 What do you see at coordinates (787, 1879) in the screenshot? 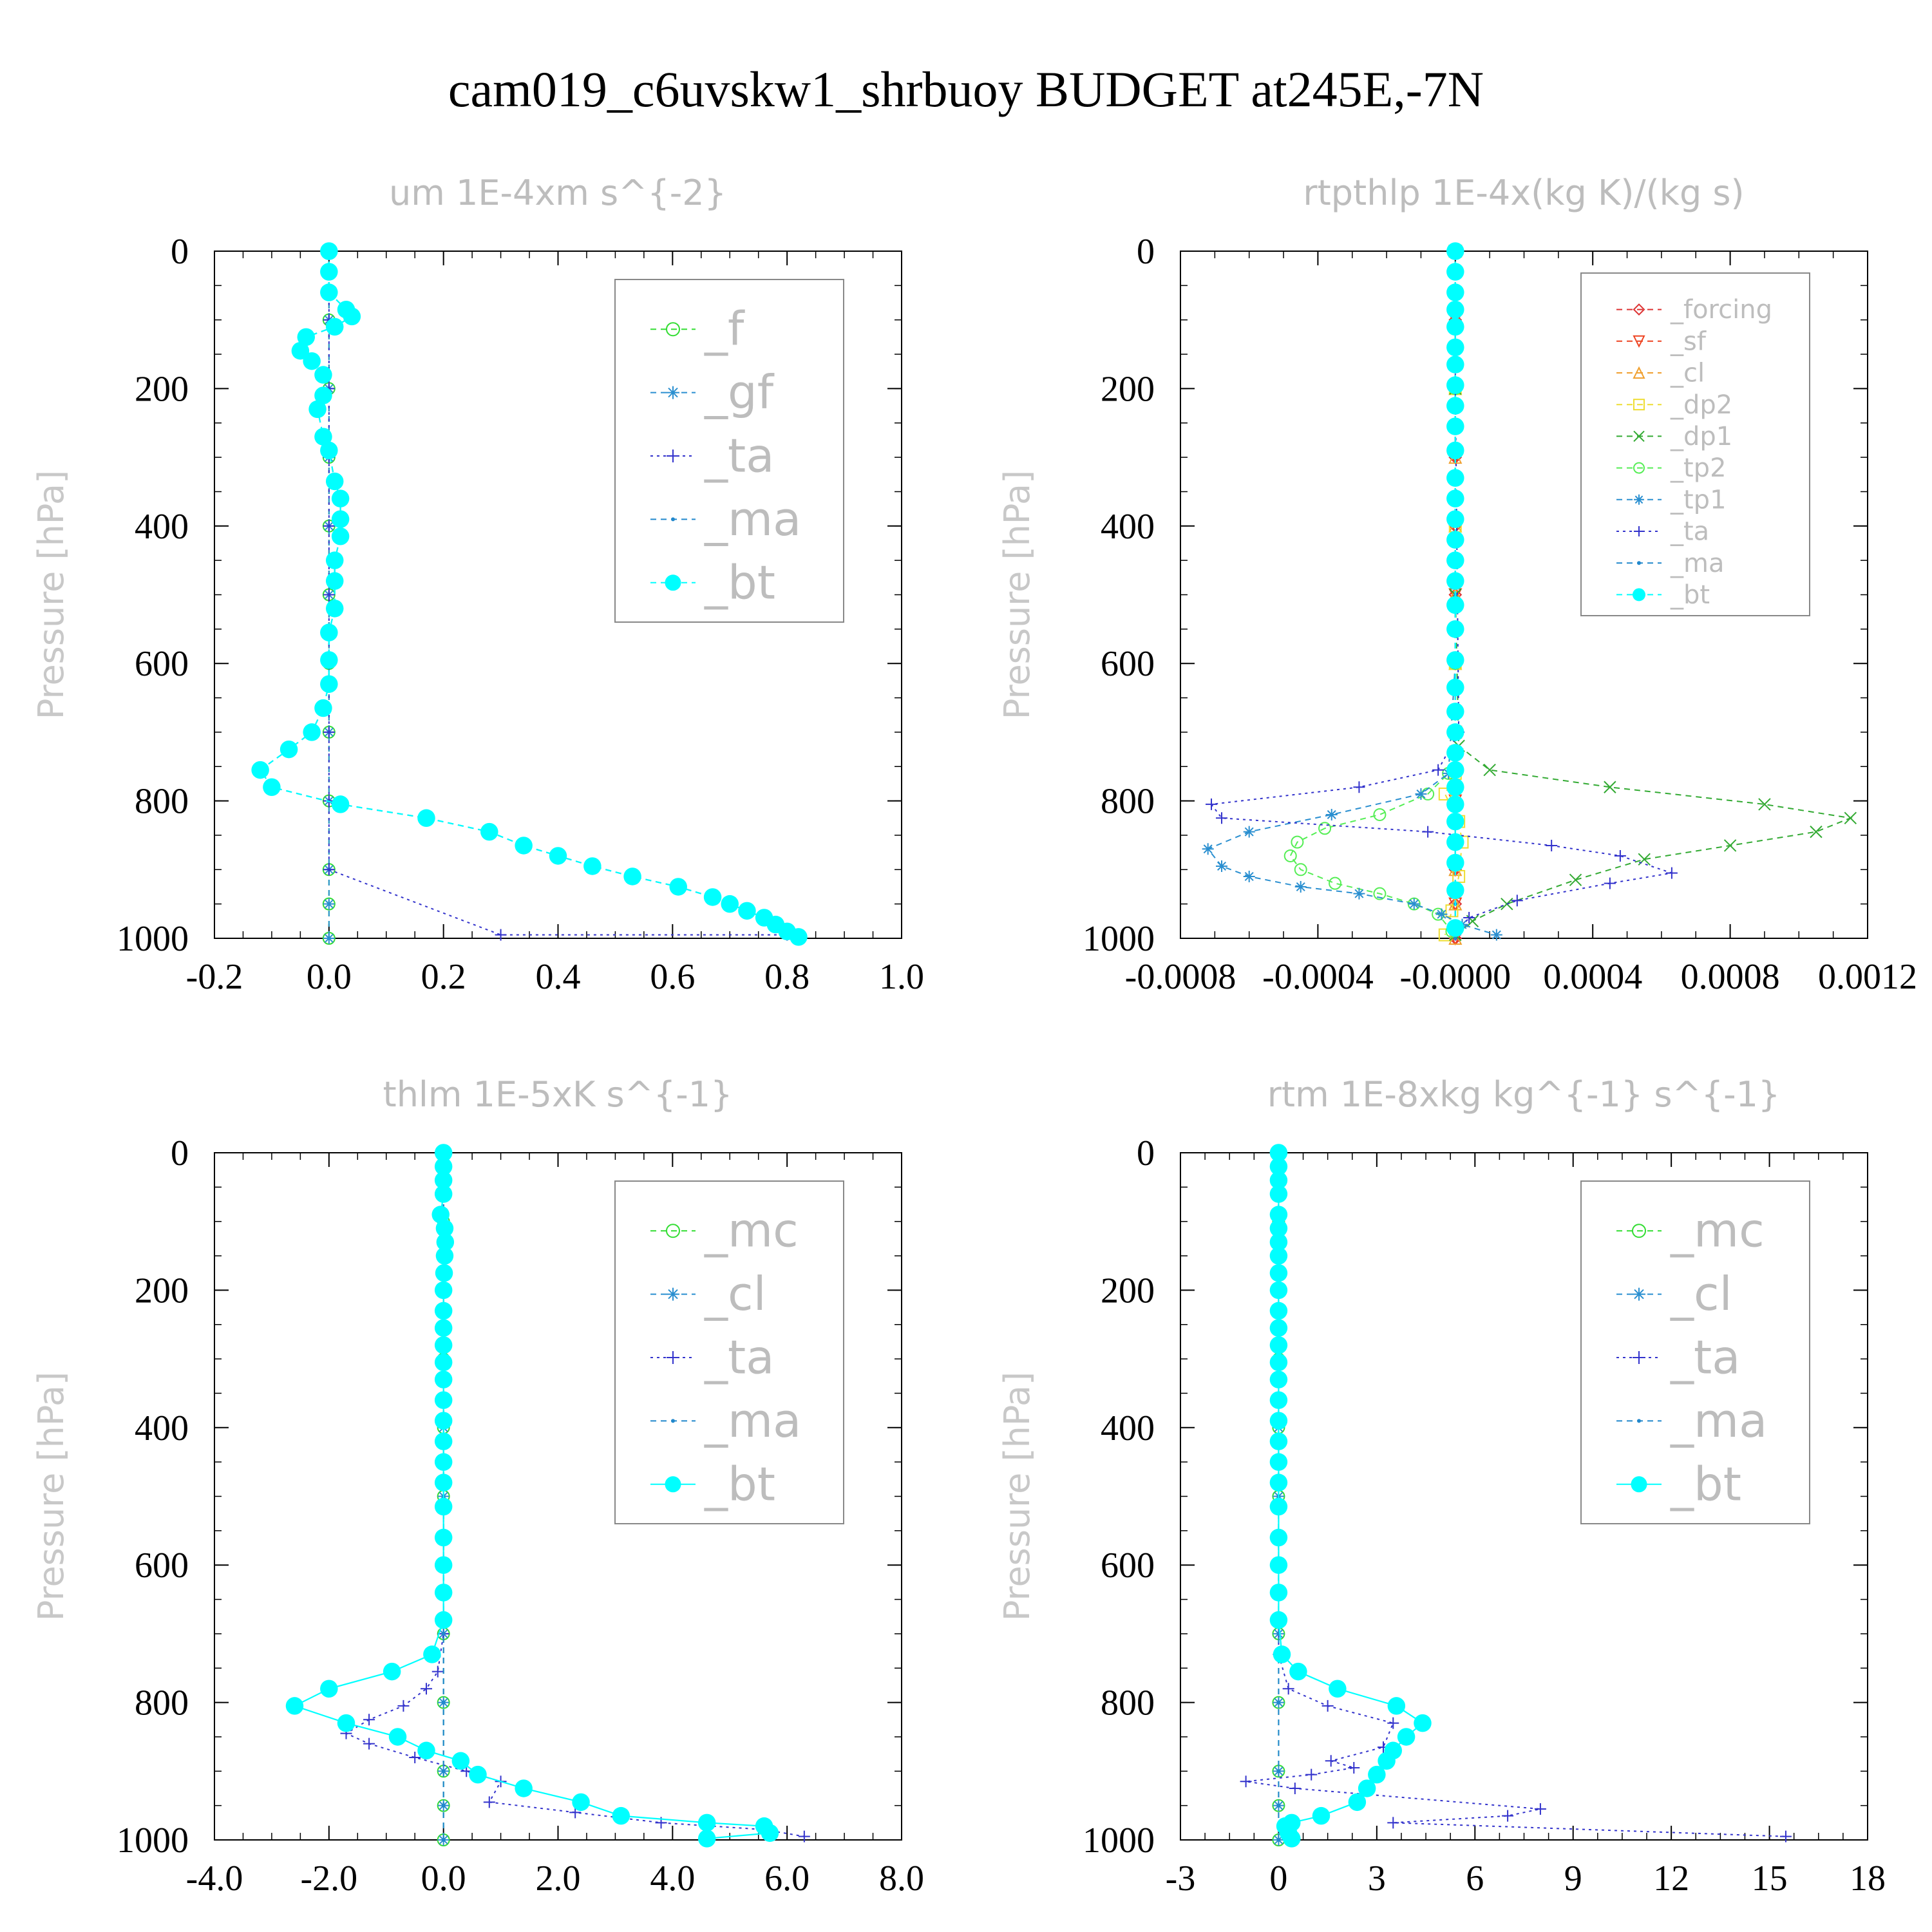
I see `x-tick-label: 6.0` at bounding box center [787, 1879].